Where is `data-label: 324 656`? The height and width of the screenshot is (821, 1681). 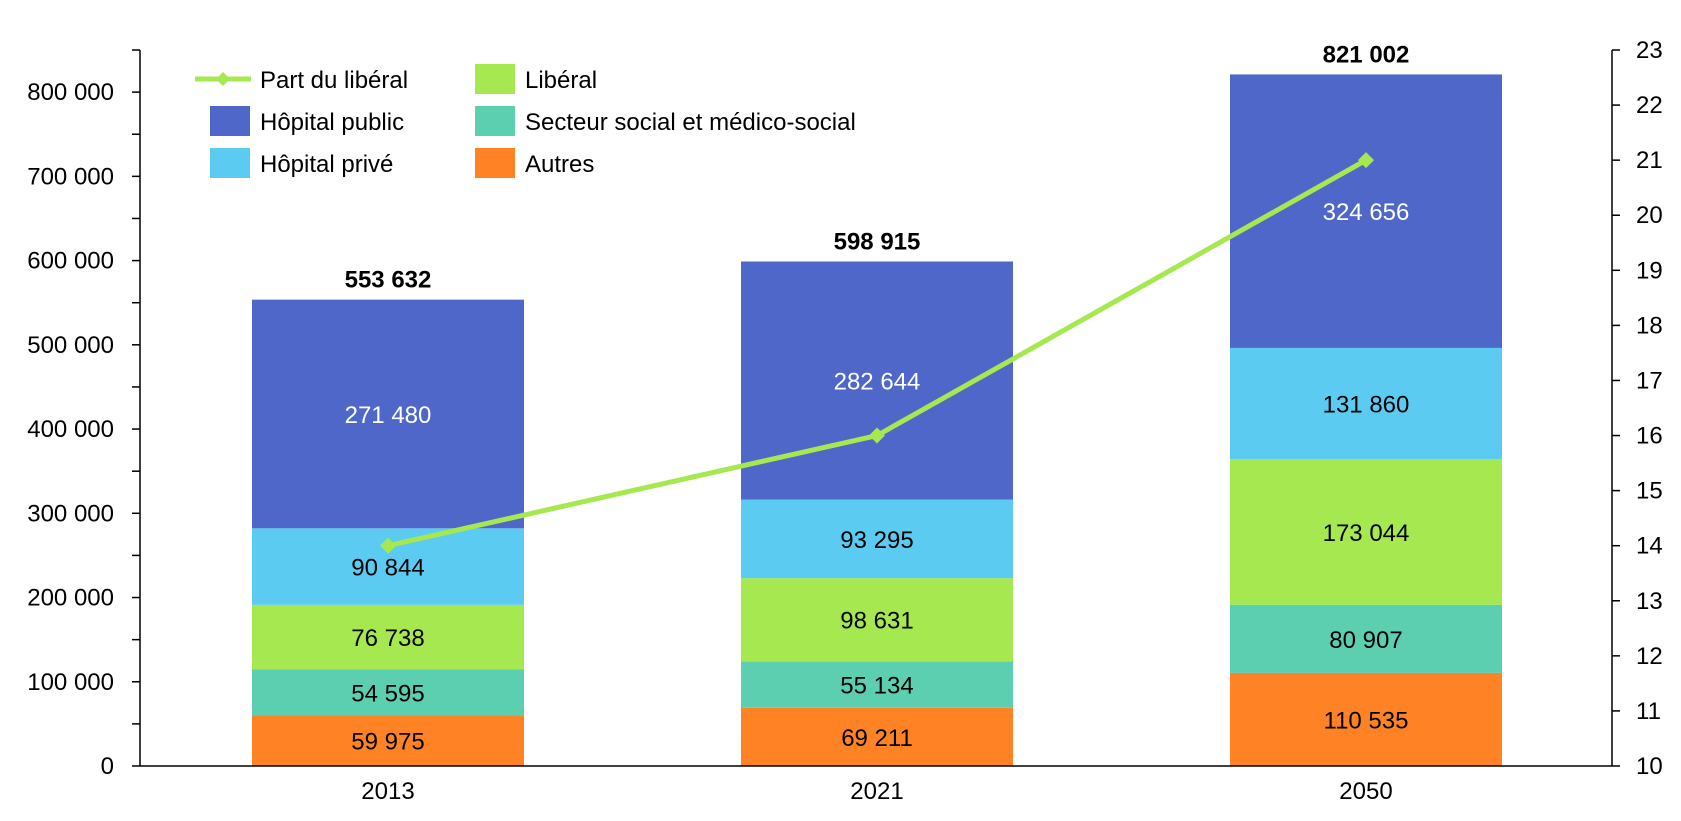 data-label: 324 656 is located at coordinates (1366, 212).